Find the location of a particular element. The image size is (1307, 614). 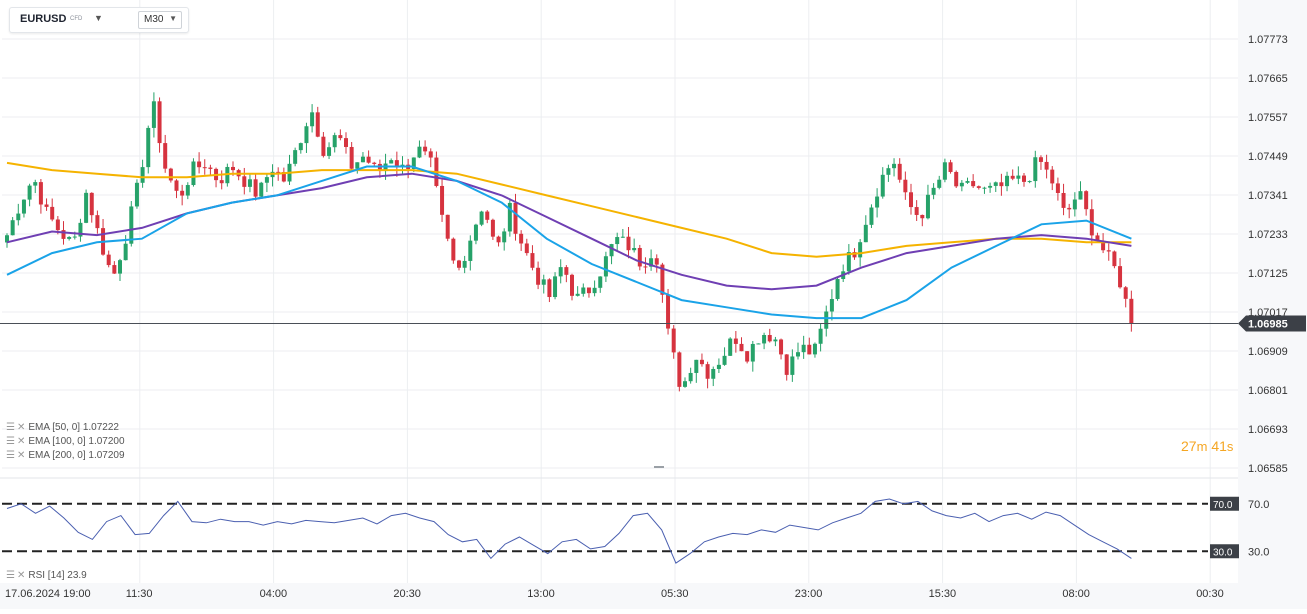

price-axis-panel is located at coordinates (1272, 304).